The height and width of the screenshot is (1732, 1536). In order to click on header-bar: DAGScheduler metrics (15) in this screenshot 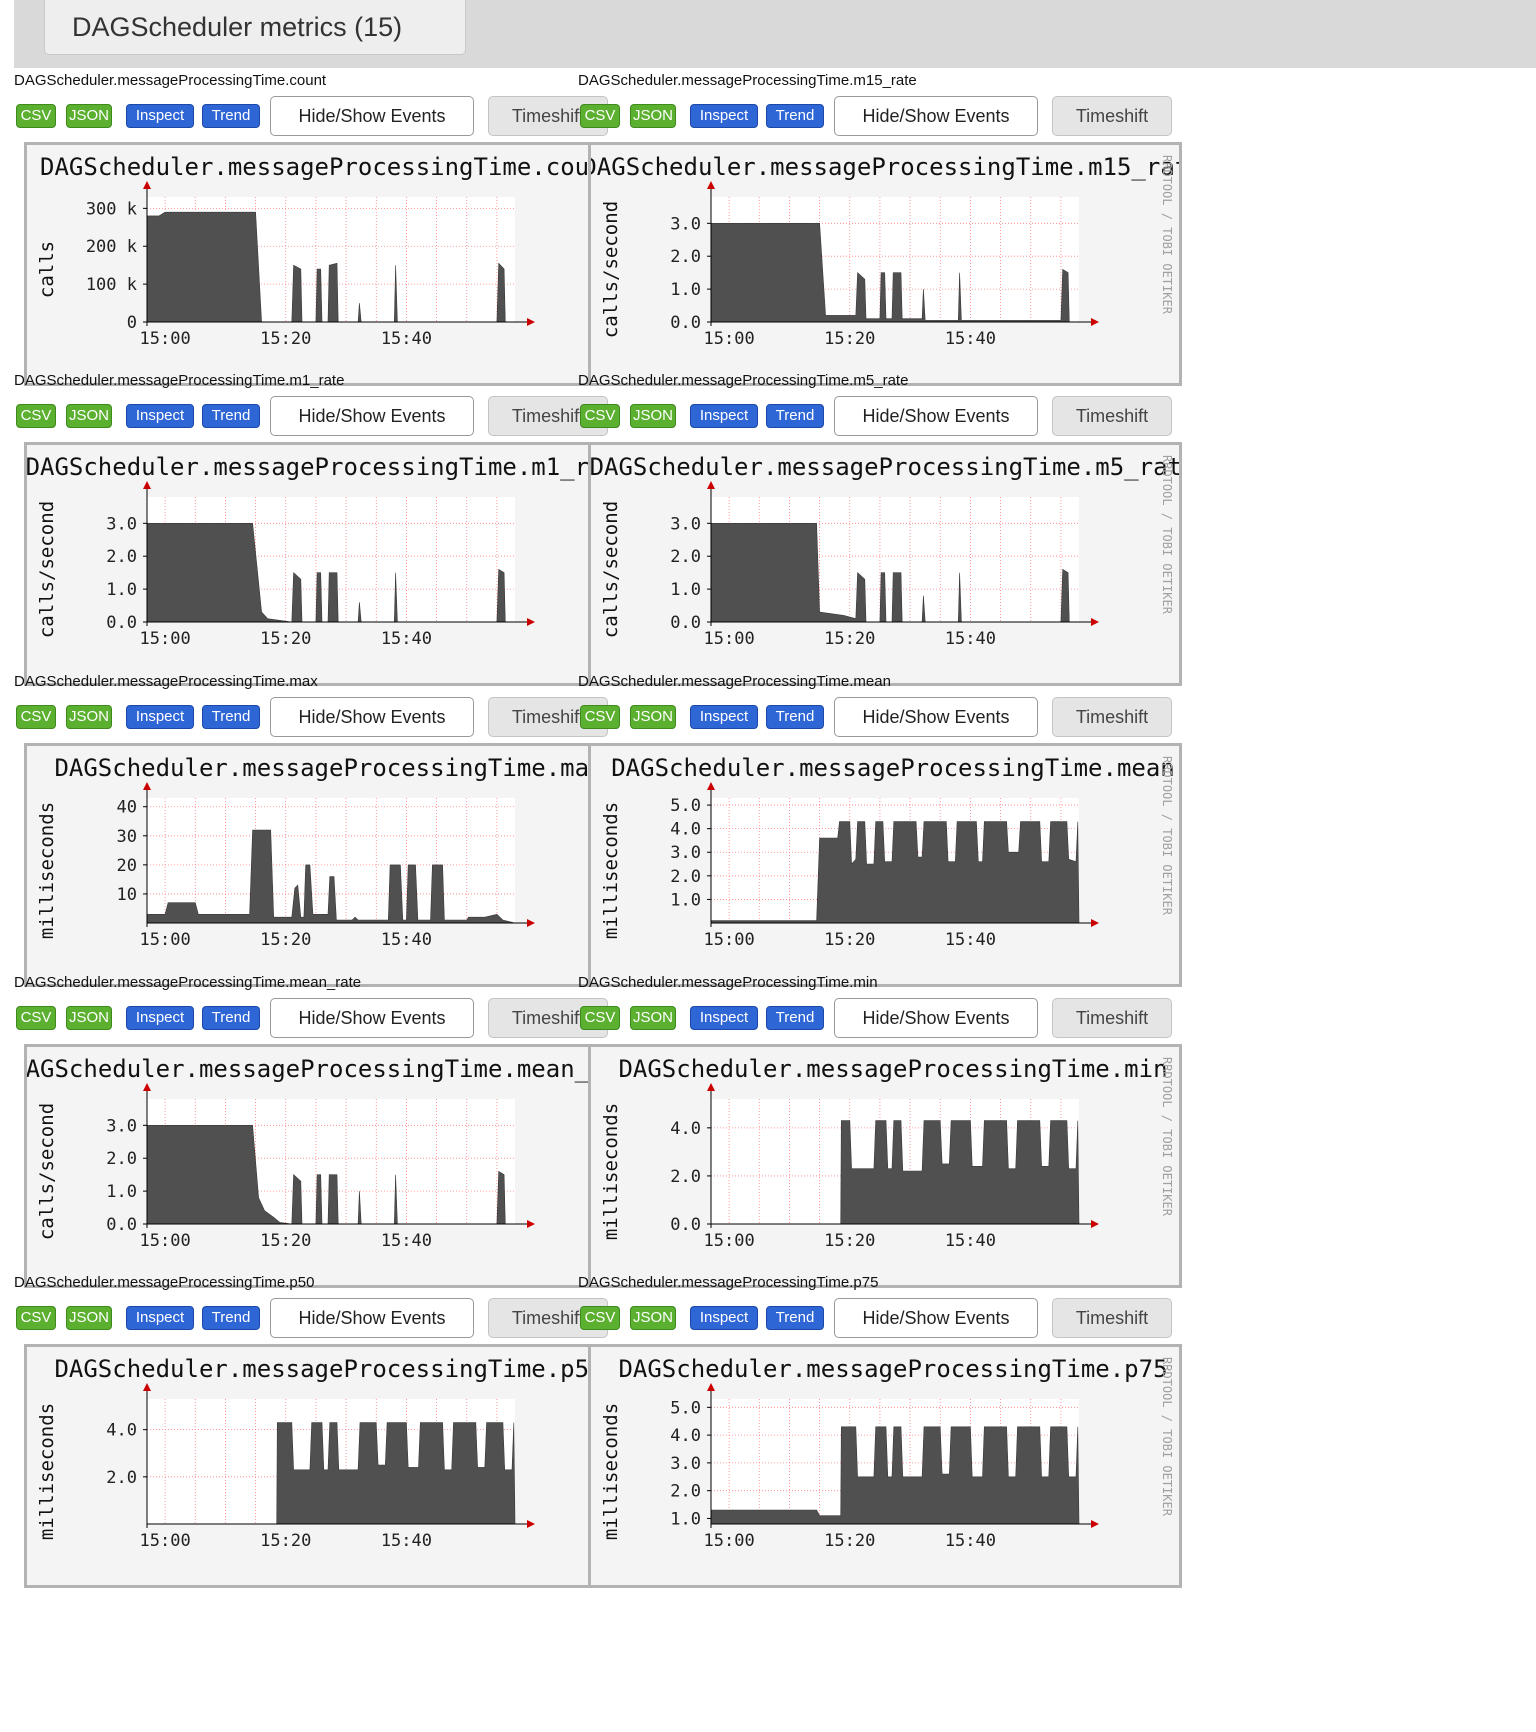, I will do `click(775, 34)`.